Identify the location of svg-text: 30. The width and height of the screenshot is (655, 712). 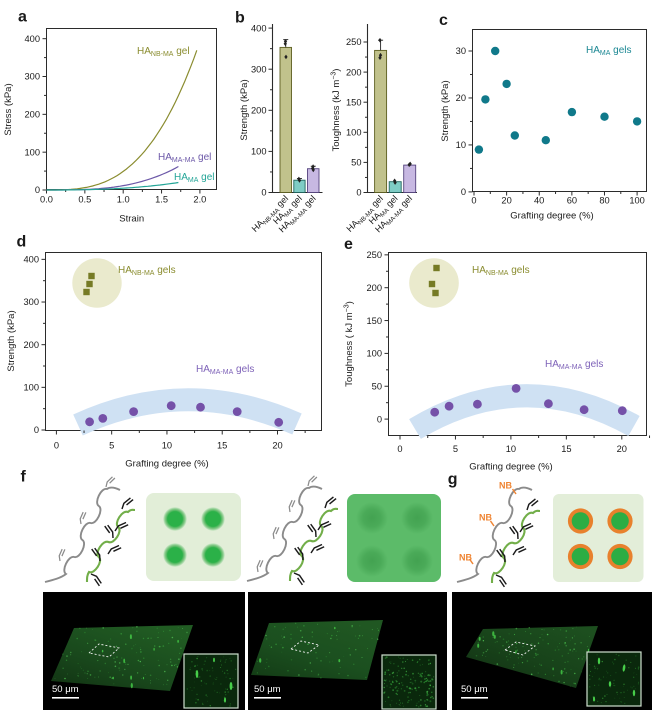
(461, 51).